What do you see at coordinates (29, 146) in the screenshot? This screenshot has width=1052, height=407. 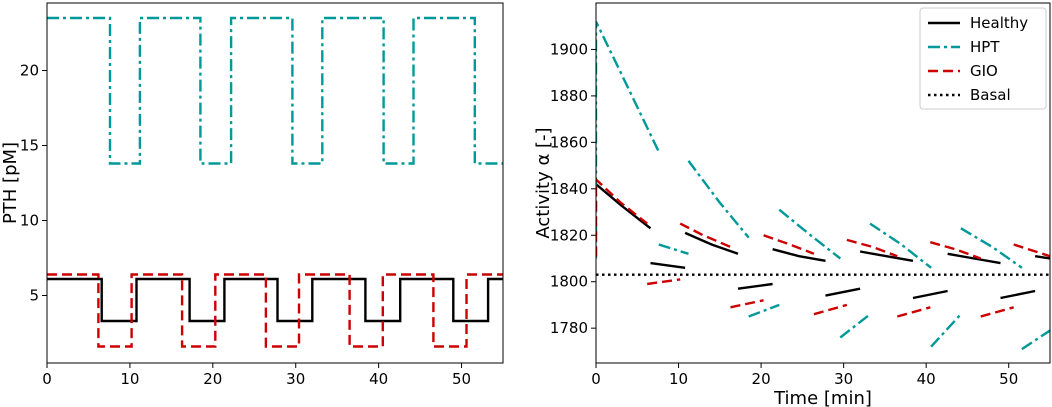 I see `y-tick-label: 15` at bounding box center [29, 146].